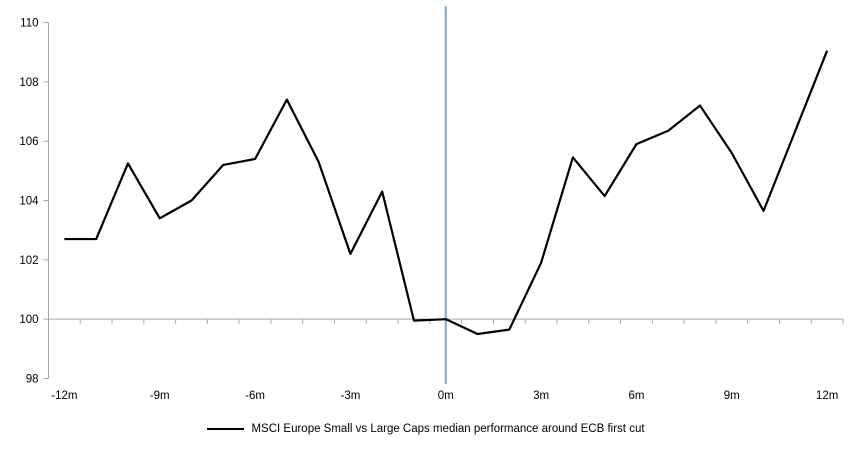 The height and width of the screenshot is (450, 852). Describe the element at coordinates (446, 396) in the screenshot. I see `x-tick-label: 0m` at that location.